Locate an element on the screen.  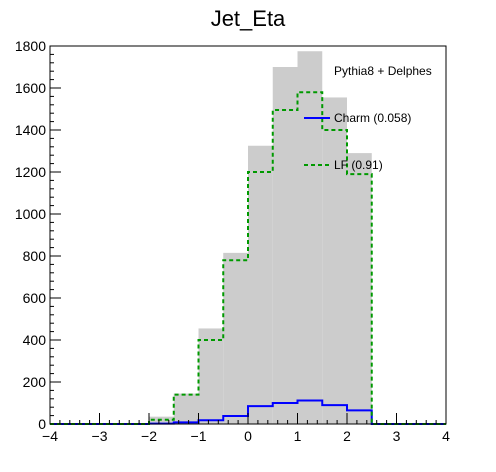
y-tick-label: 1000 is located at coordinates (30, 214).